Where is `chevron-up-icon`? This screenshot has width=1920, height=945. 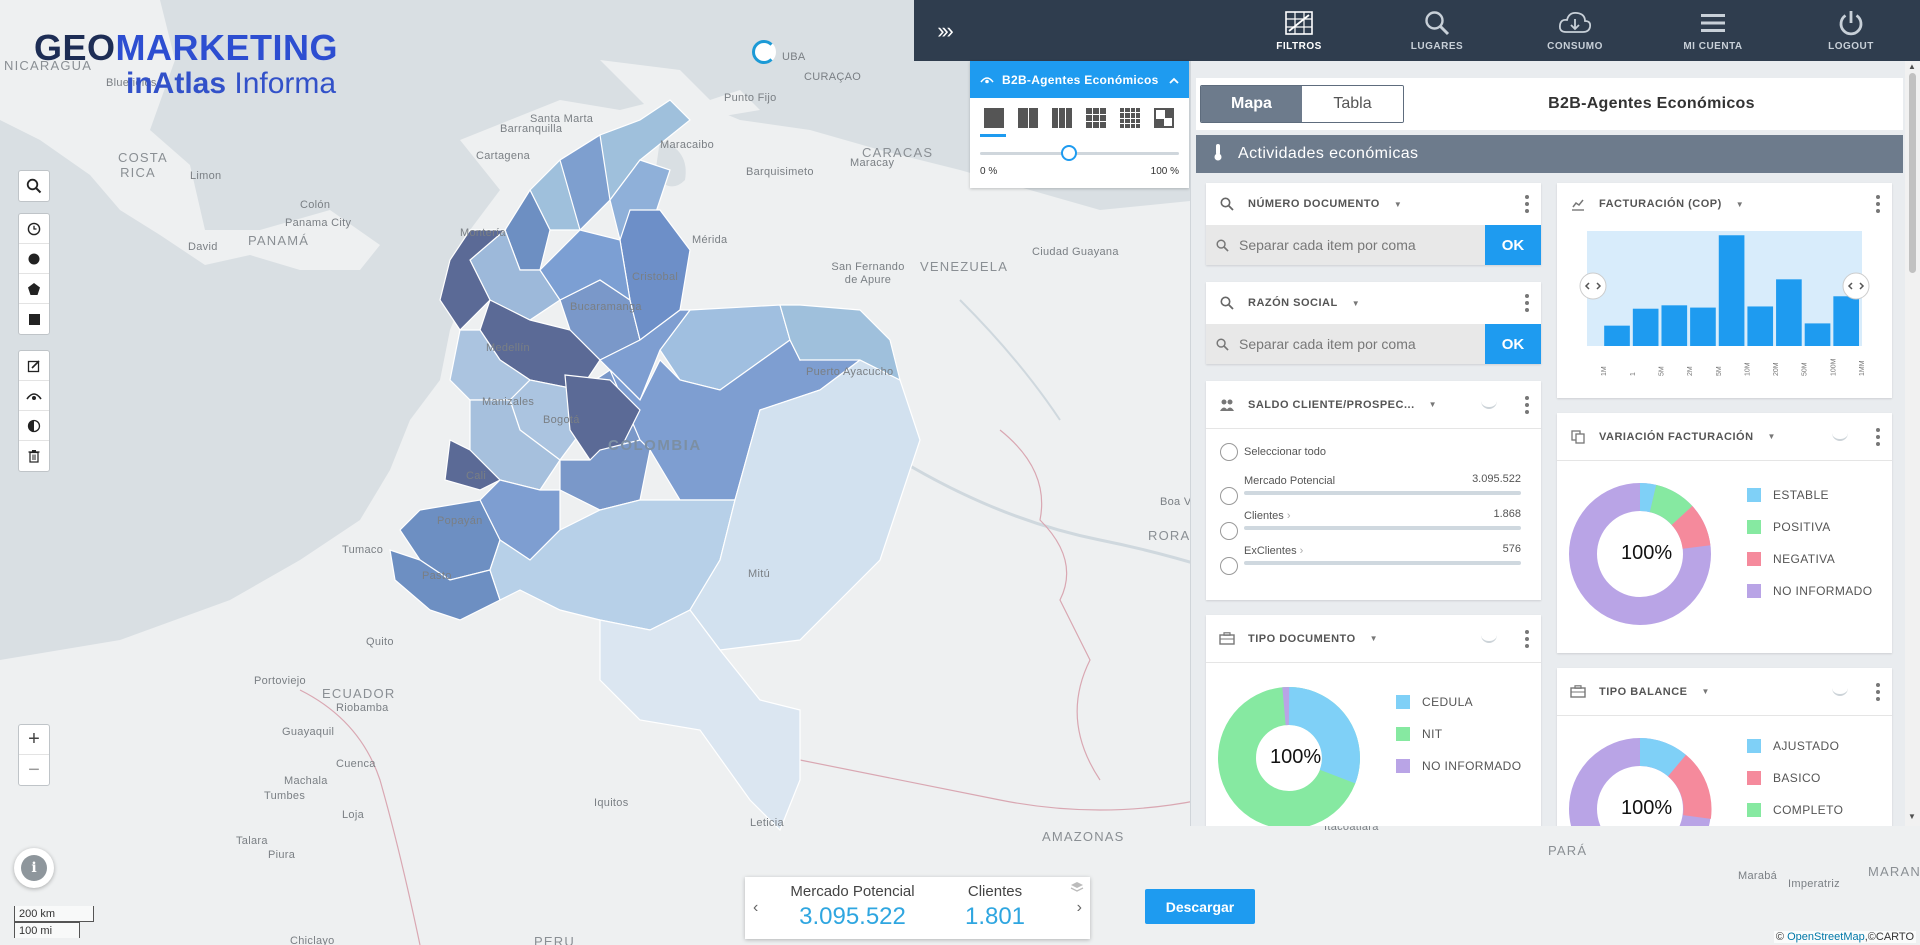
chevron-up-icon is located at coordinates (1174, 80).